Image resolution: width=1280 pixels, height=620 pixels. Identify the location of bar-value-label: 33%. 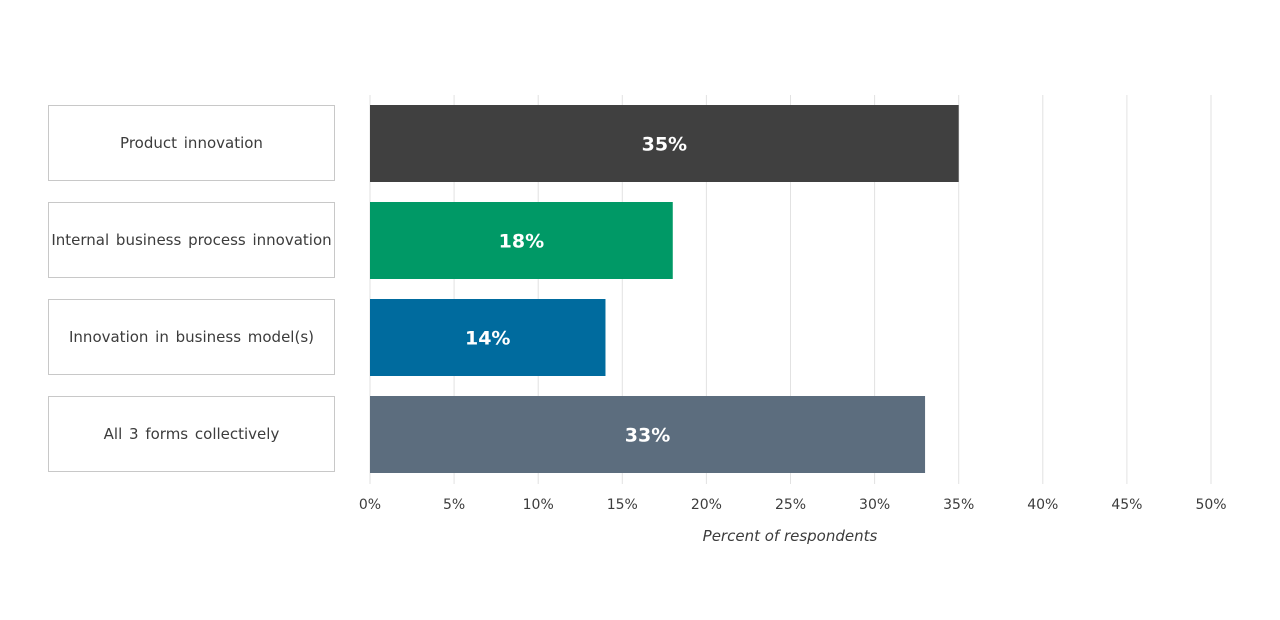
(647, 436).